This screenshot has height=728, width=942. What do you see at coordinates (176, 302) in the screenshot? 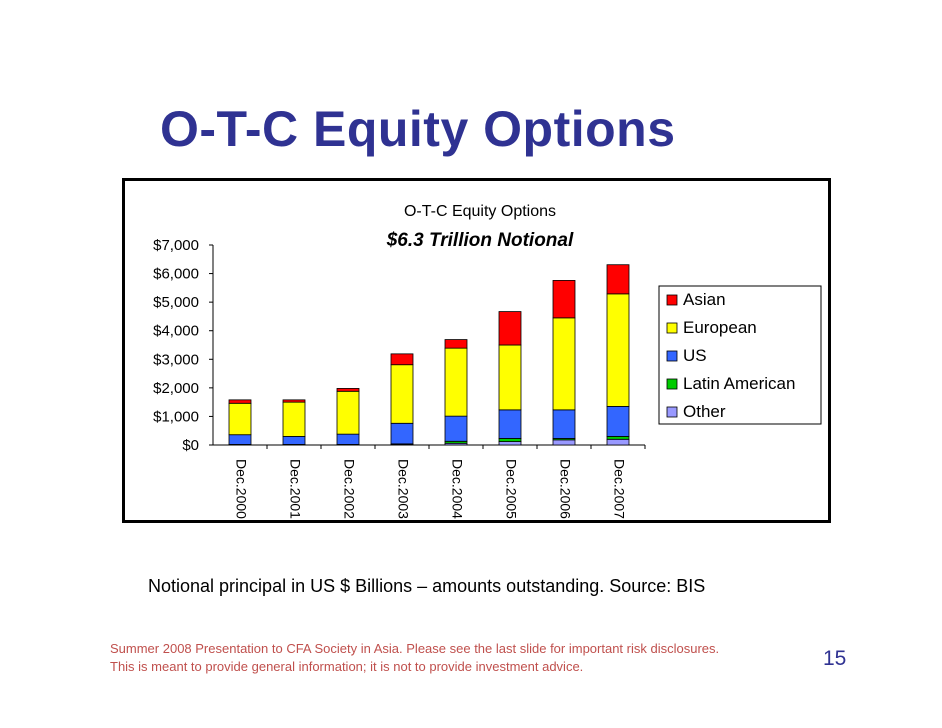
I see `y-tick-label: $5,000` at bounding box center [176, 302].